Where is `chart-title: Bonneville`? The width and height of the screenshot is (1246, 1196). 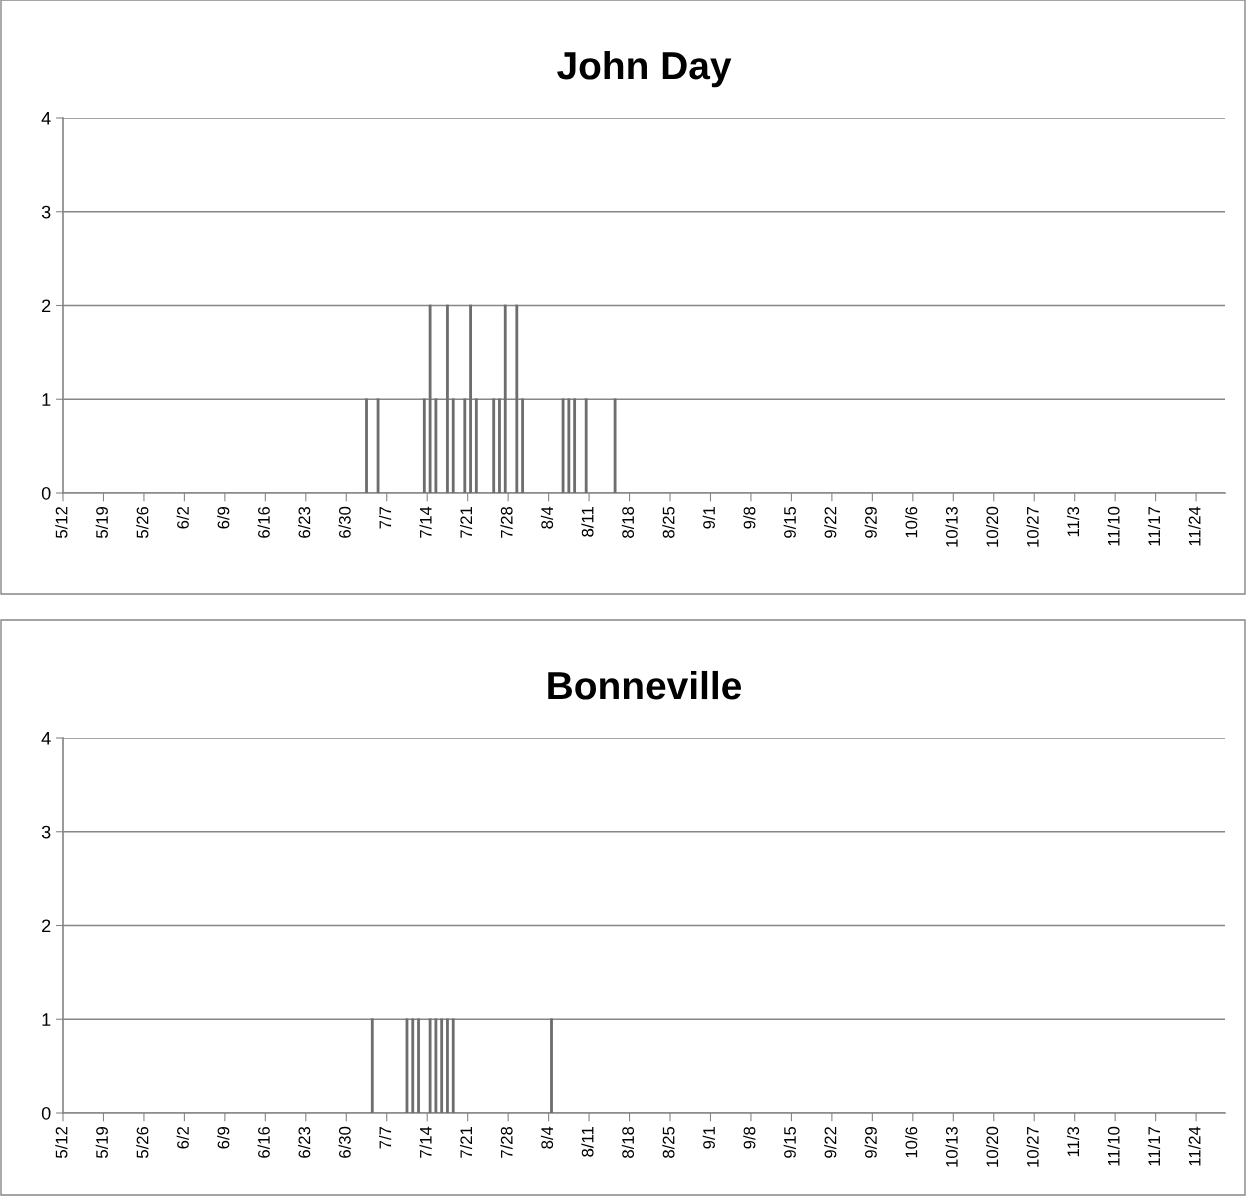 chart-title: Bonneville is located at coordinates (644, 685).